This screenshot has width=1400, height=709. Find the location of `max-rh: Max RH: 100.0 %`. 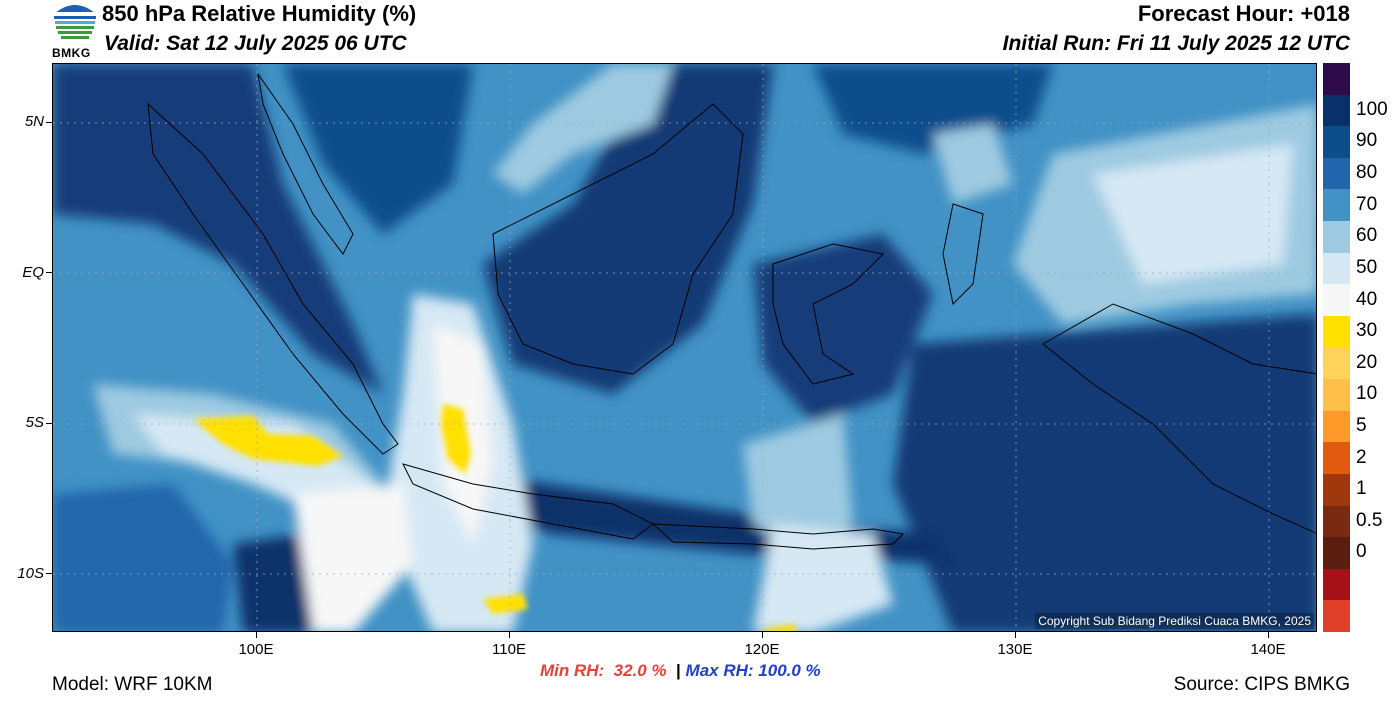

max-rh: Max RH: 100.0 % is located at coordinates (753, 670).